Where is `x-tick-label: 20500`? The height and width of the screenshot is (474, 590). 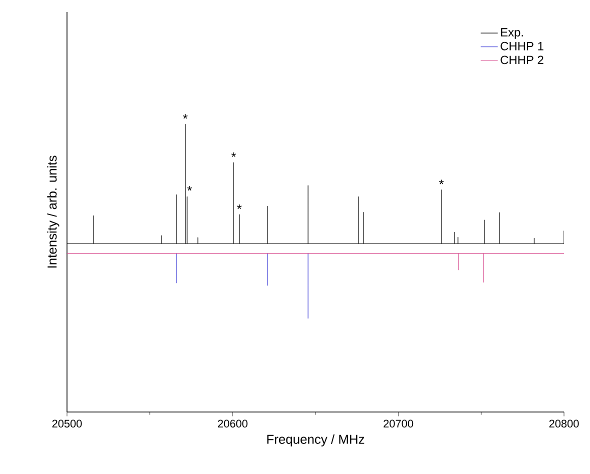
x-tick-label: 20500 is located at coordinates (67, 424).